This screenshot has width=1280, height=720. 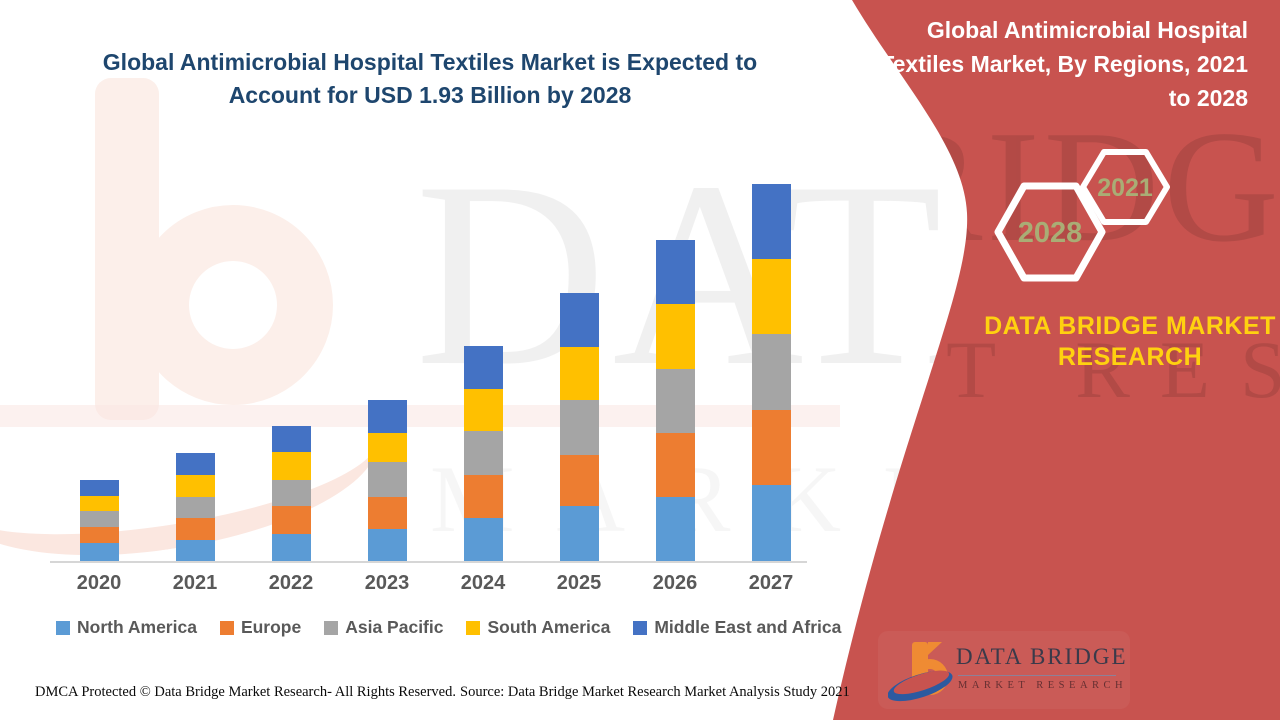 I want to click on bar-segment-2020-asia-pacific, so click(x=99, y=519).